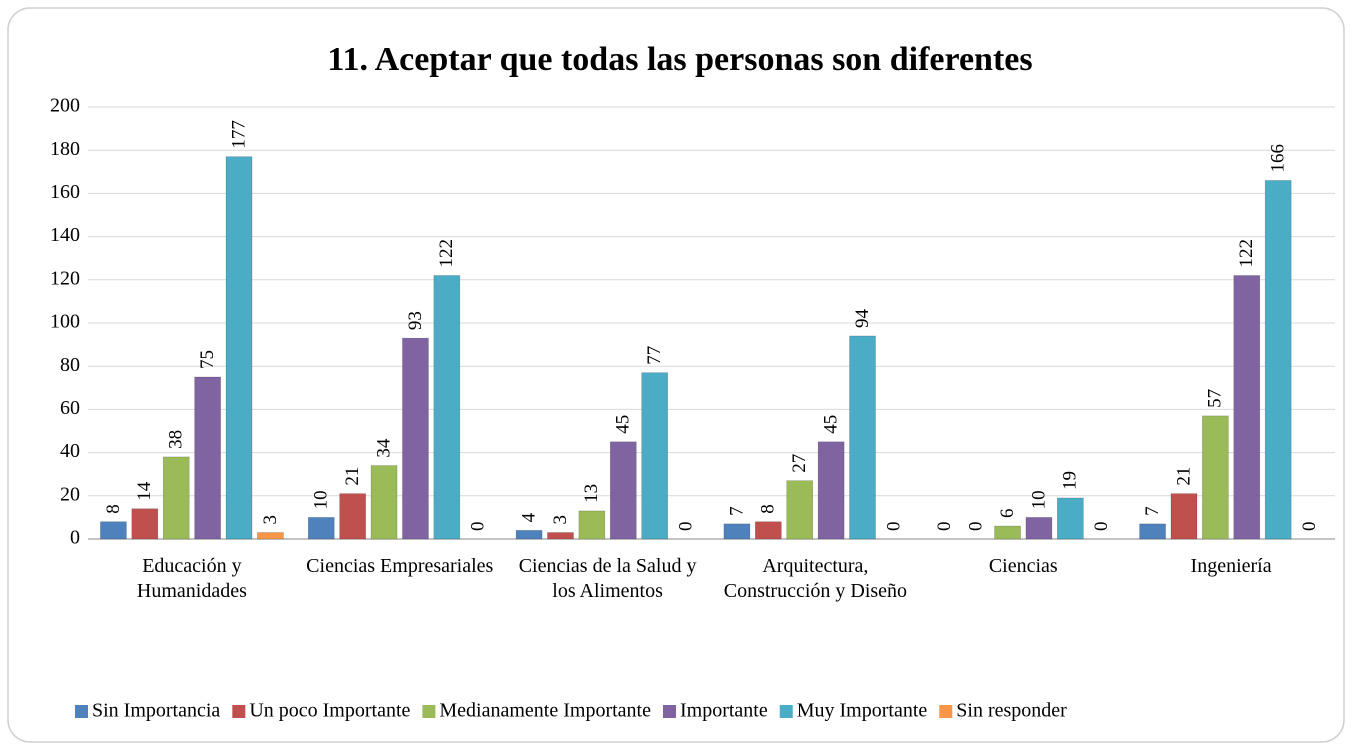  Describe the element at coordinates (1231, 566) in the screenshot. I see `x-tick-label: Ingeniería` at that location.